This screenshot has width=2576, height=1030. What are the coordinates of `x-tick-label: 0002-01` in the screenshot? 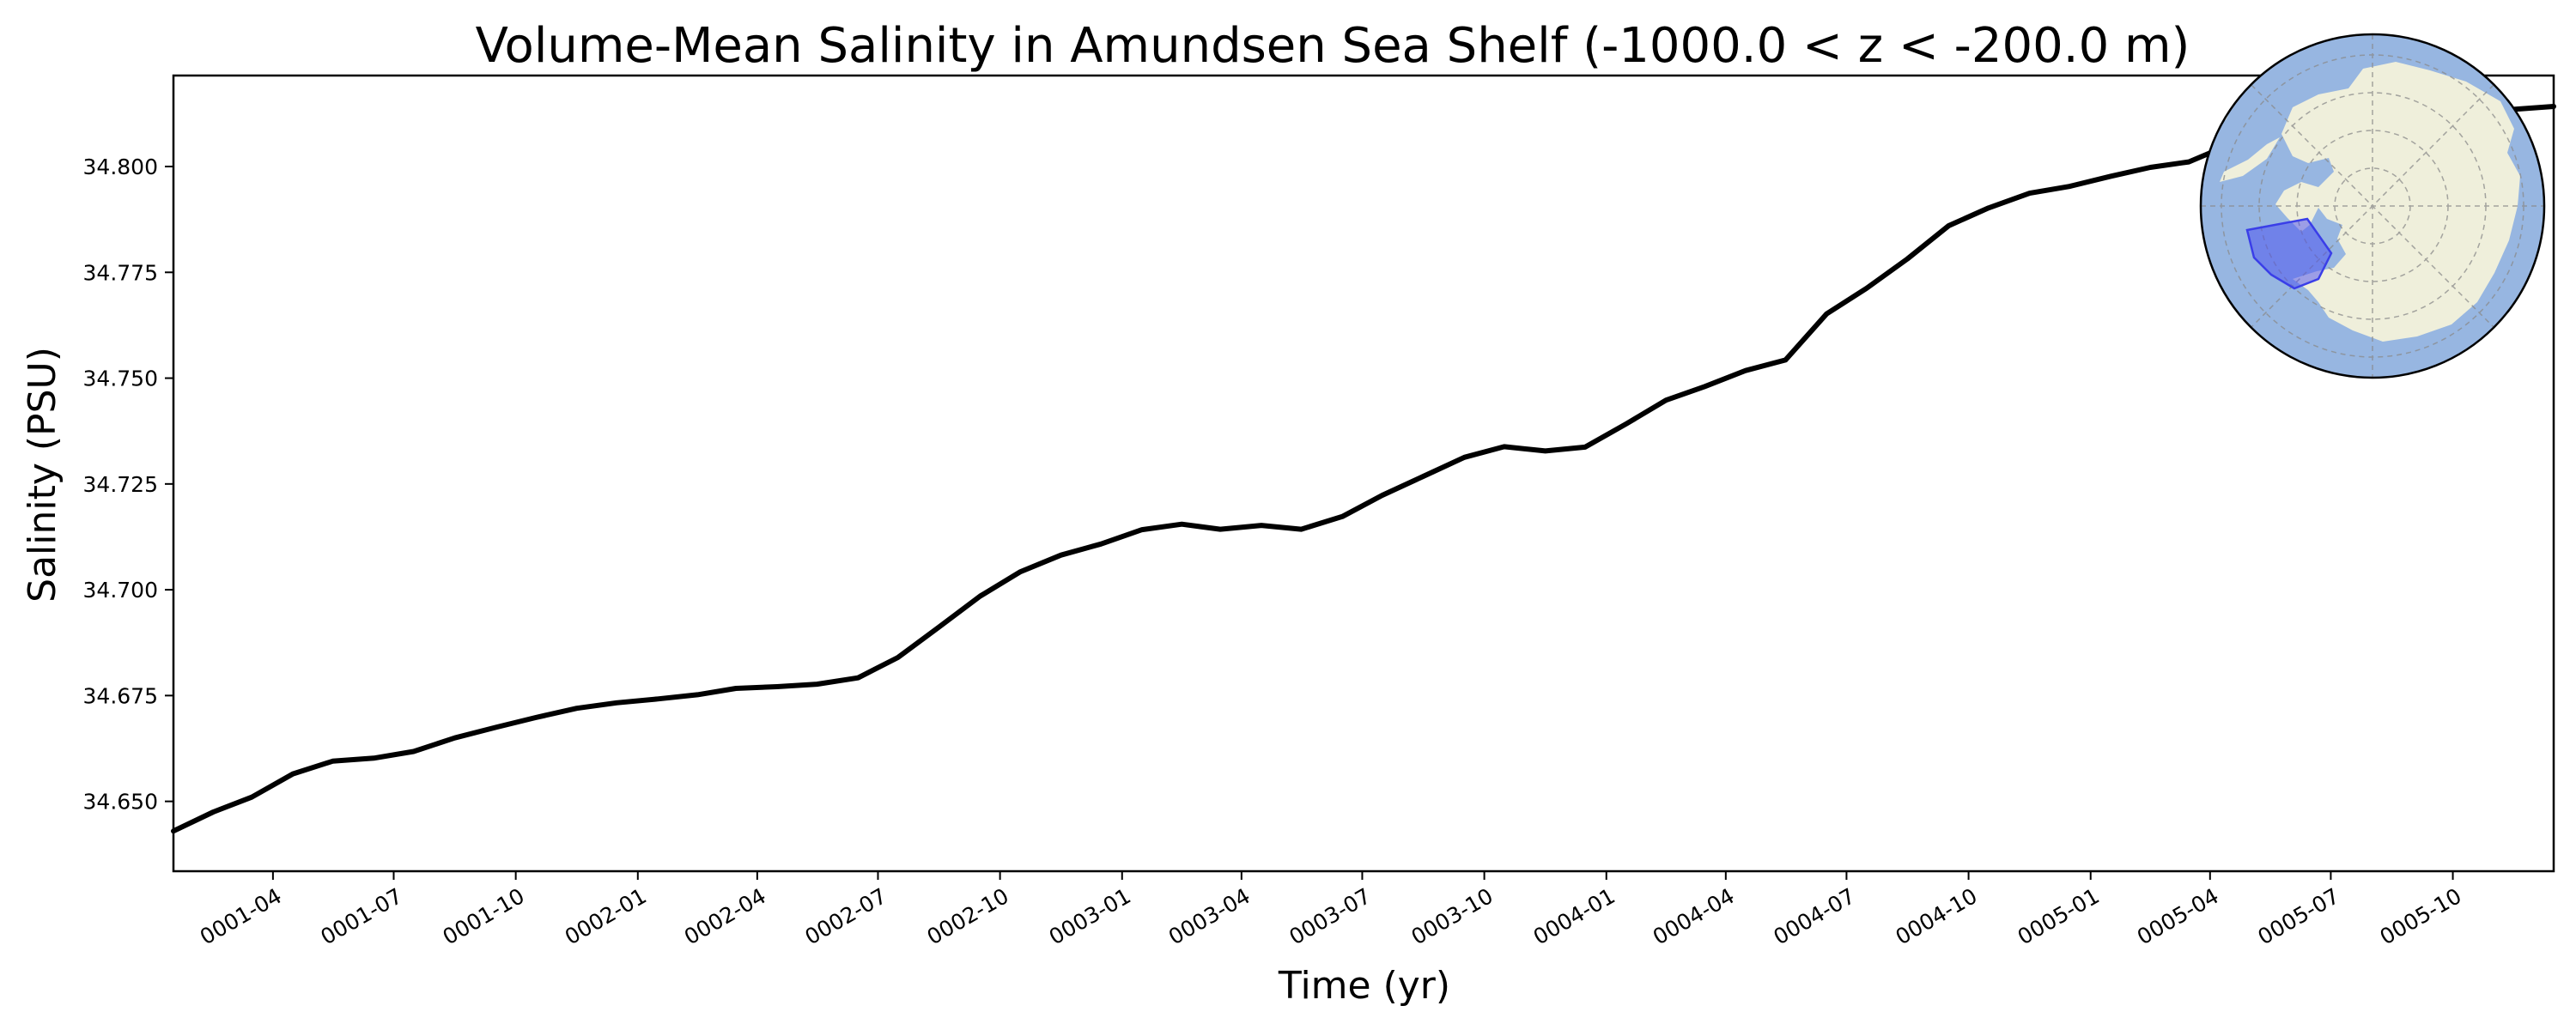 It's located at (606, 916).